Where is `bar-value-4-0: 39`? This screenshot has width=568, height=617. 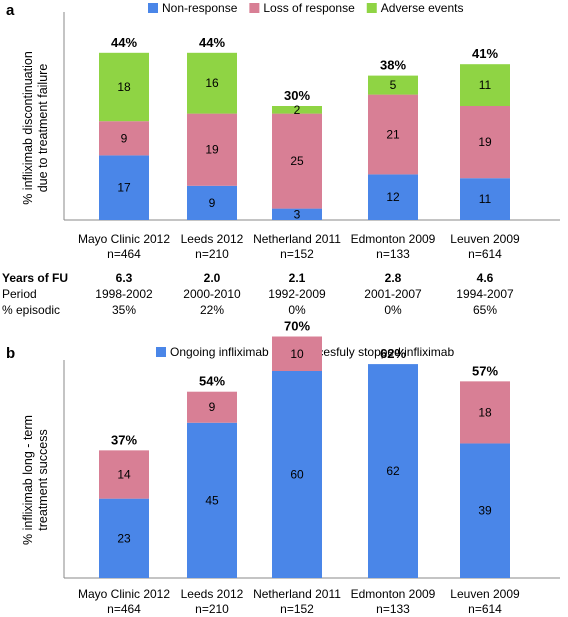
bar-value-4-0: 39 is located at coordinates (485, 511).